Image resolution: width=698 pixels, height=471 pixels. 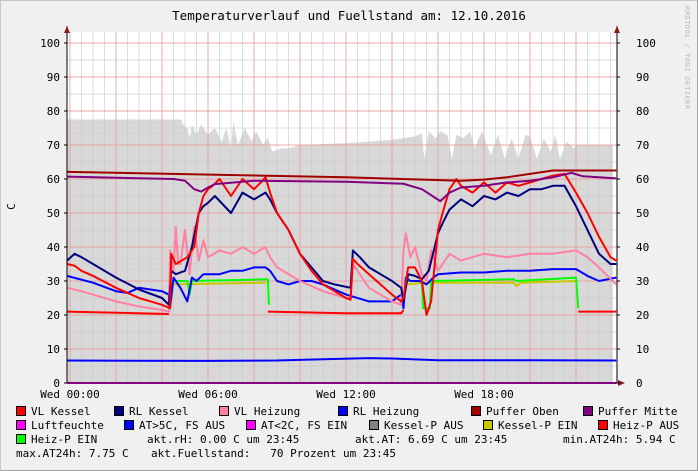 I want to click on legend-vl-heizung: VL Heizung, so click(x=259, y=411).